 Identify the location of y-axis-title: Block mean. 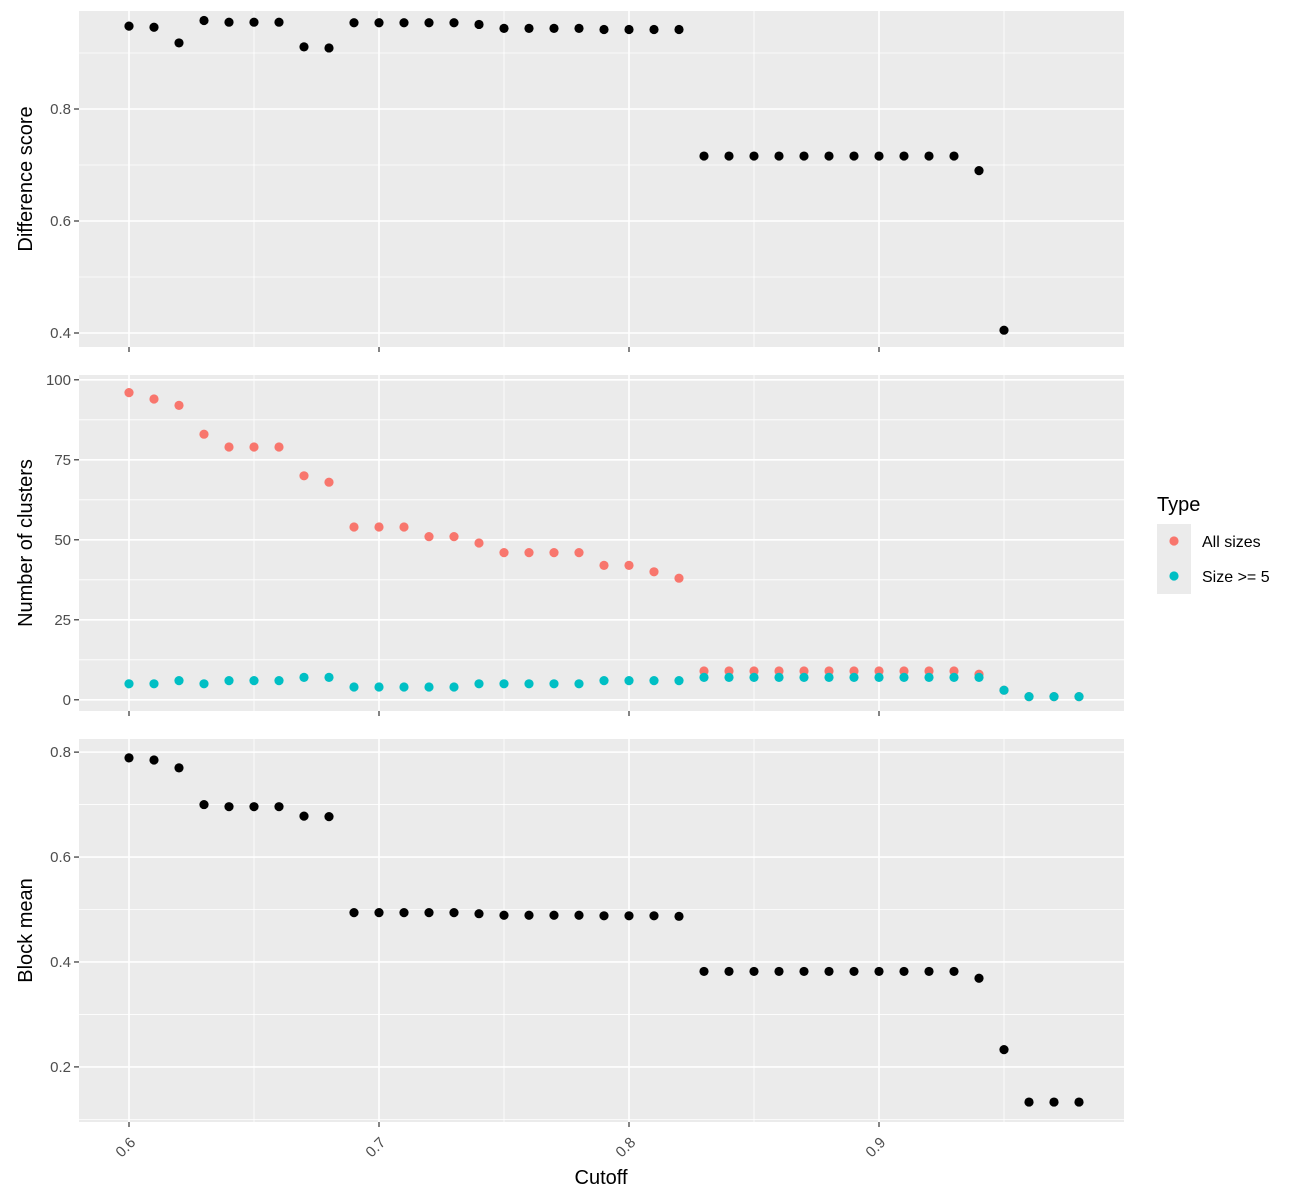
(26, 930).